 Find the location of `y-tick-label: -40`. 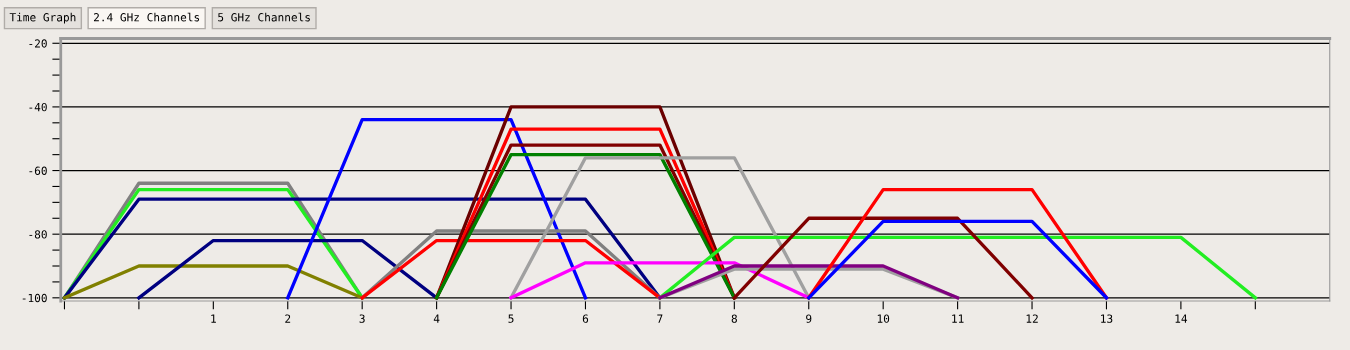

y-tick-label: -40 is located at coordinates (38, 107).